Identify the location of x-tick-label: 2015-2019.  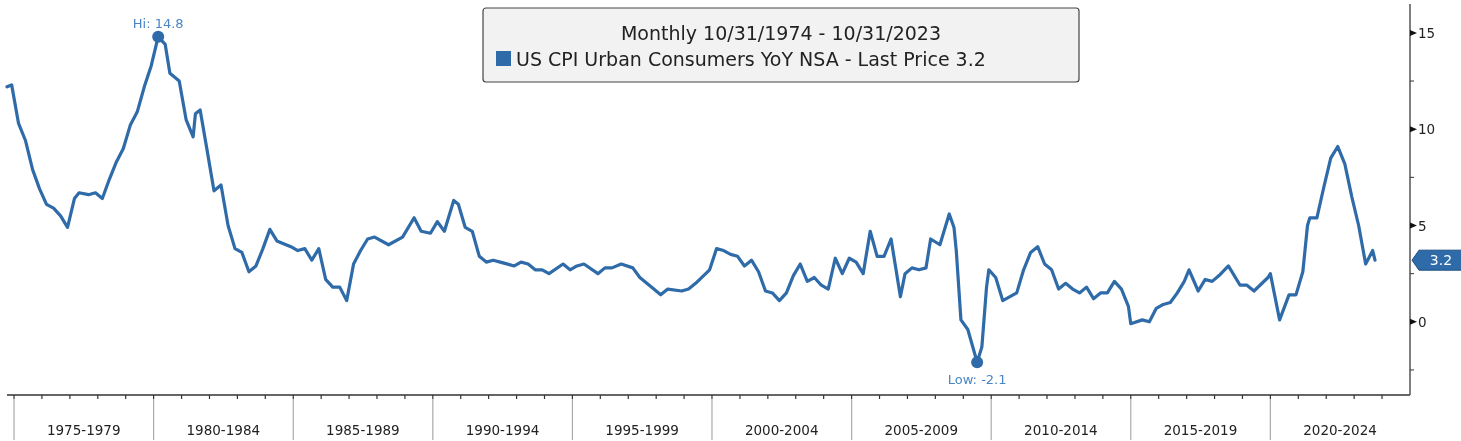
(1200, 430).